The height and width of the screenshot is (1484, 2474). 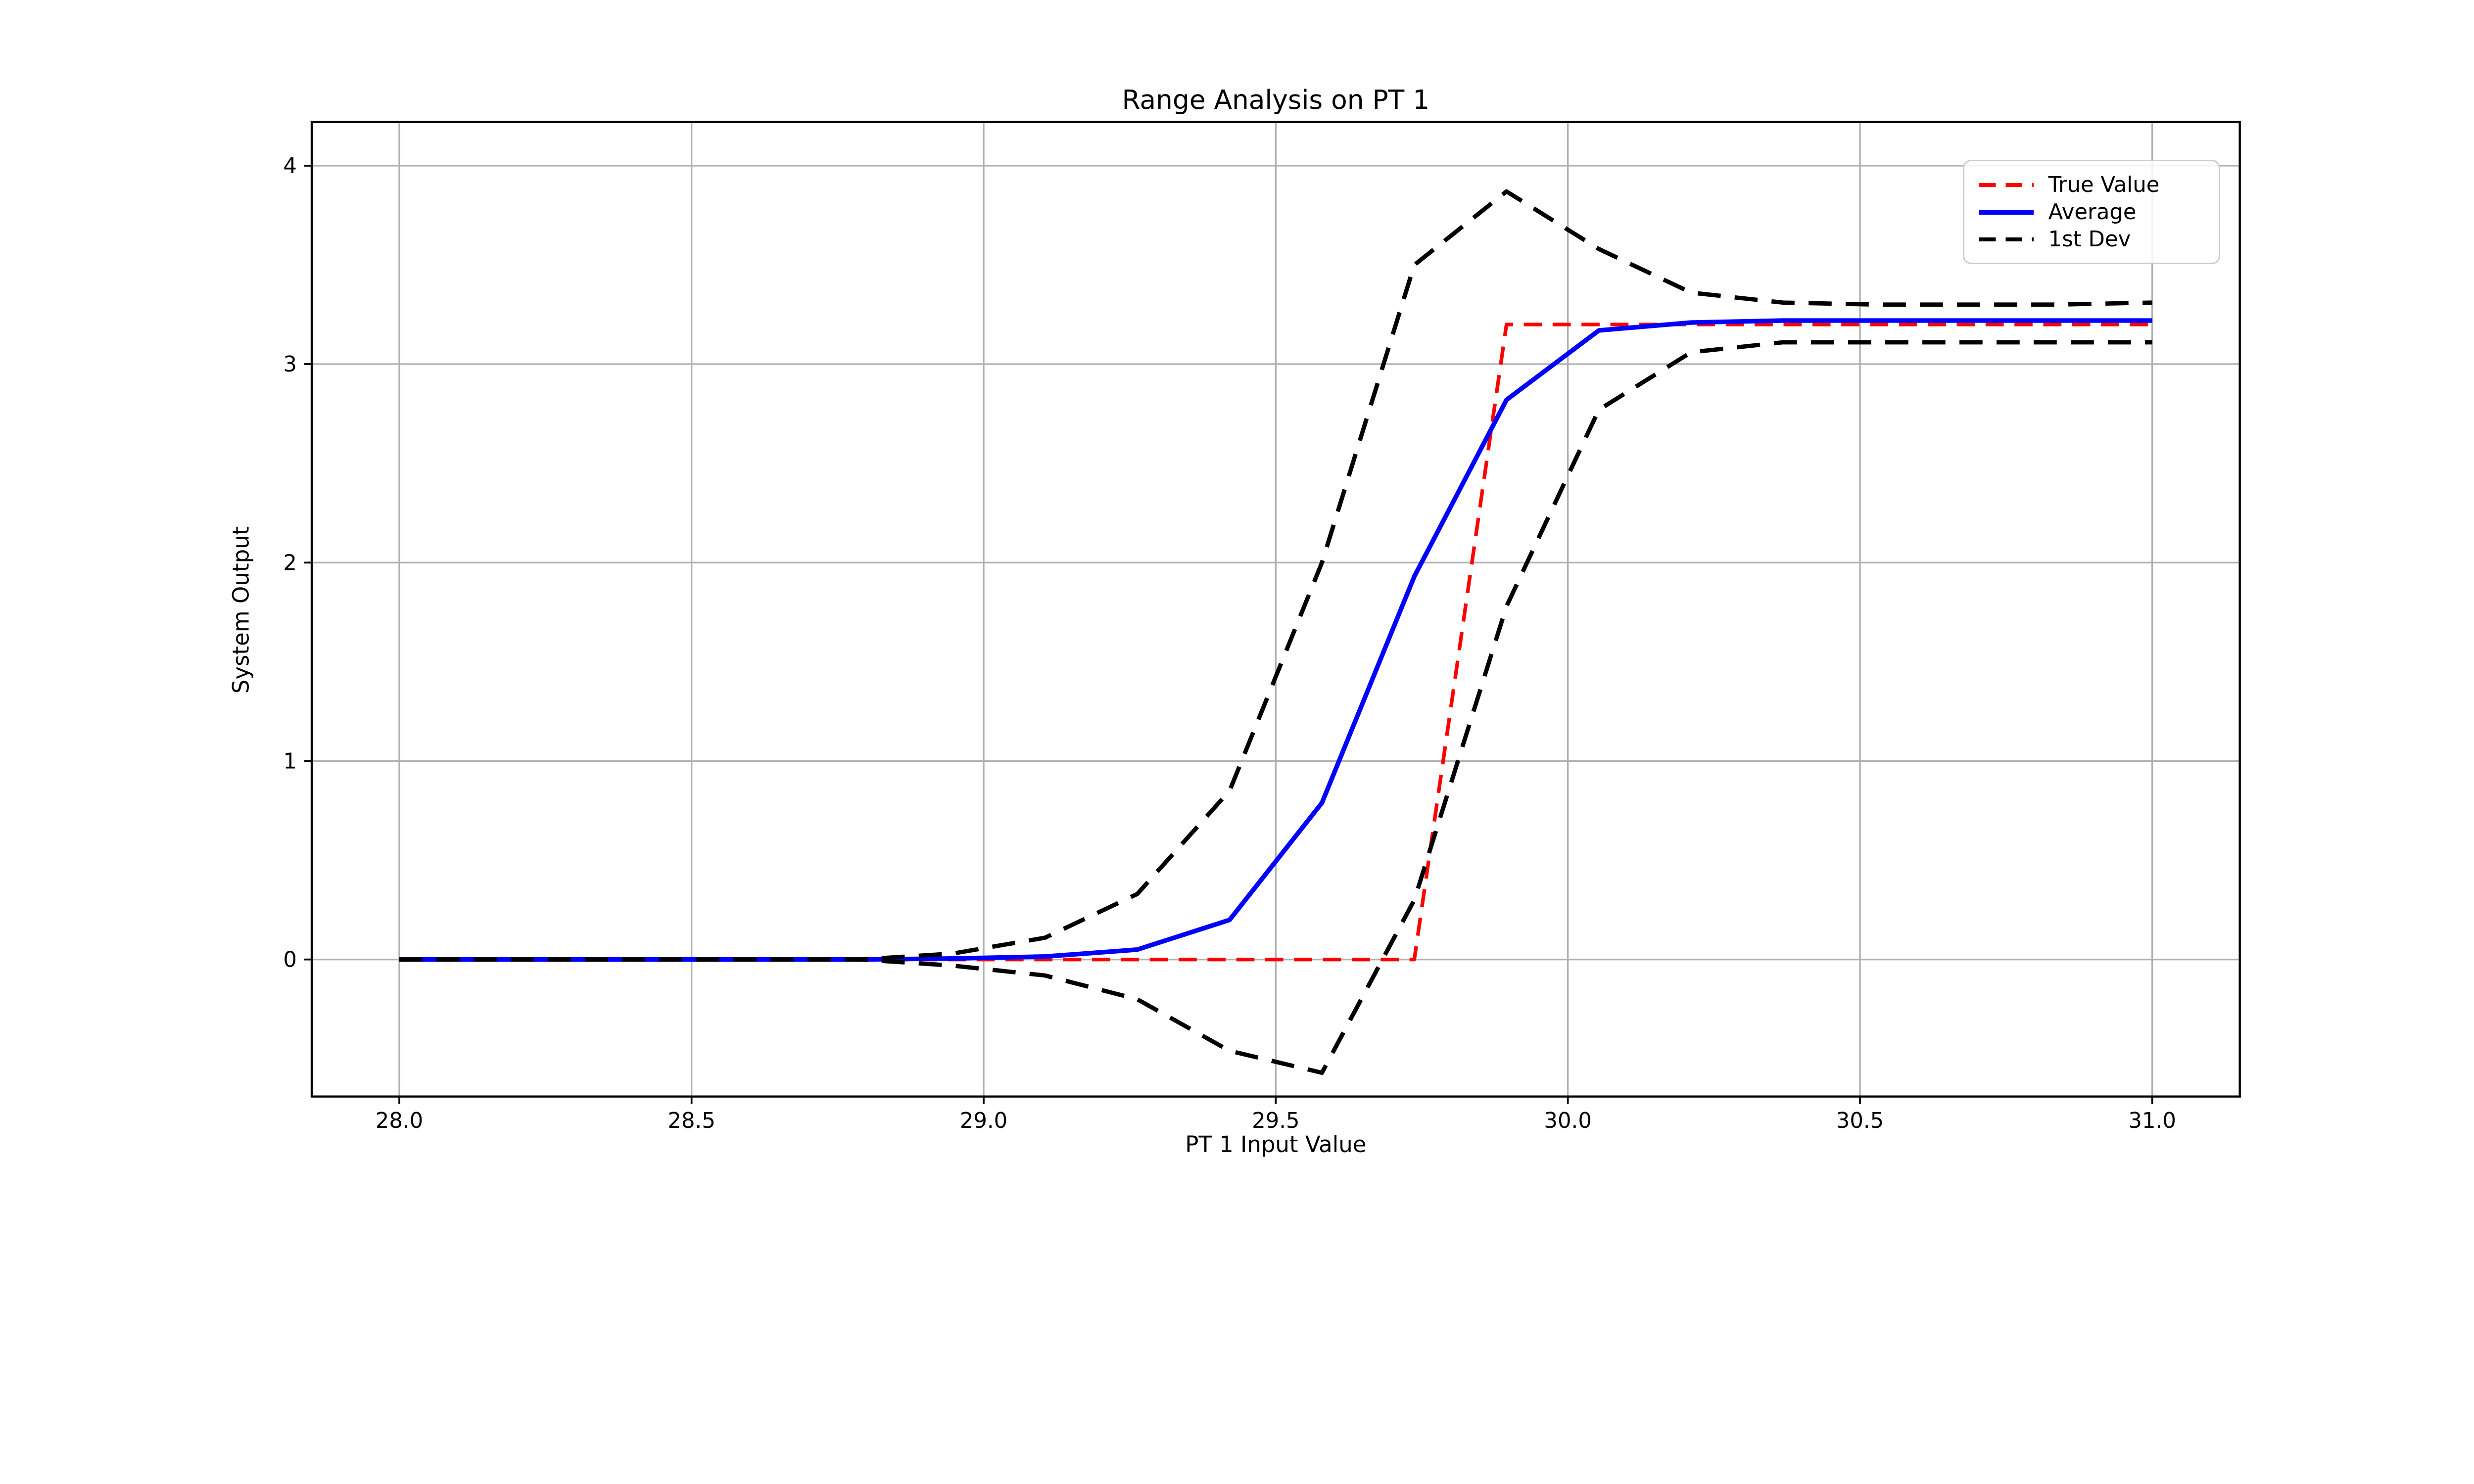 What do you see at coordinates (1275, 1121) in the screenshot?
I see `x-tick-label: 29.5` at bounding box center [1275, 1121].